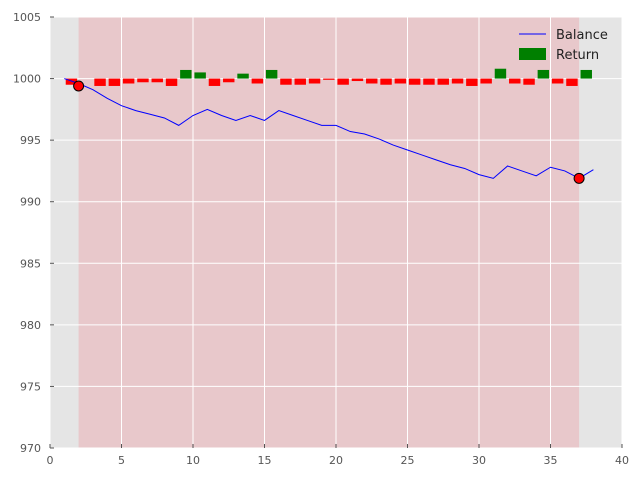 The height and width of the screenshot is (480, 640). What do you see at coordinates (622, 460) in the screenshot?
I see `x-tick-label: 40` at bounding box center [622, 460].